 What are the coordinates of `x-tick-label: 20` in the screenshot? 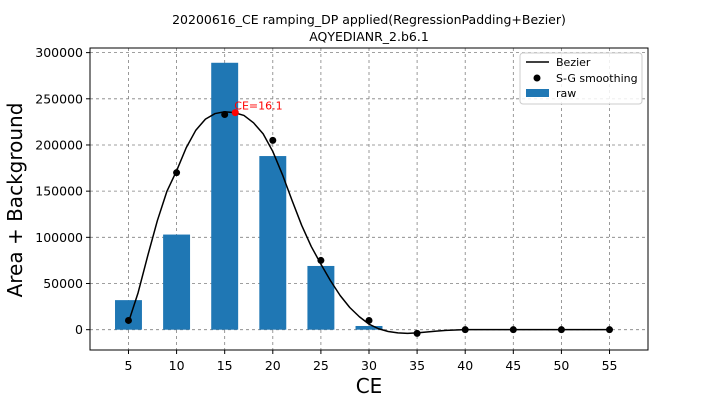 It's located at (273, 365).